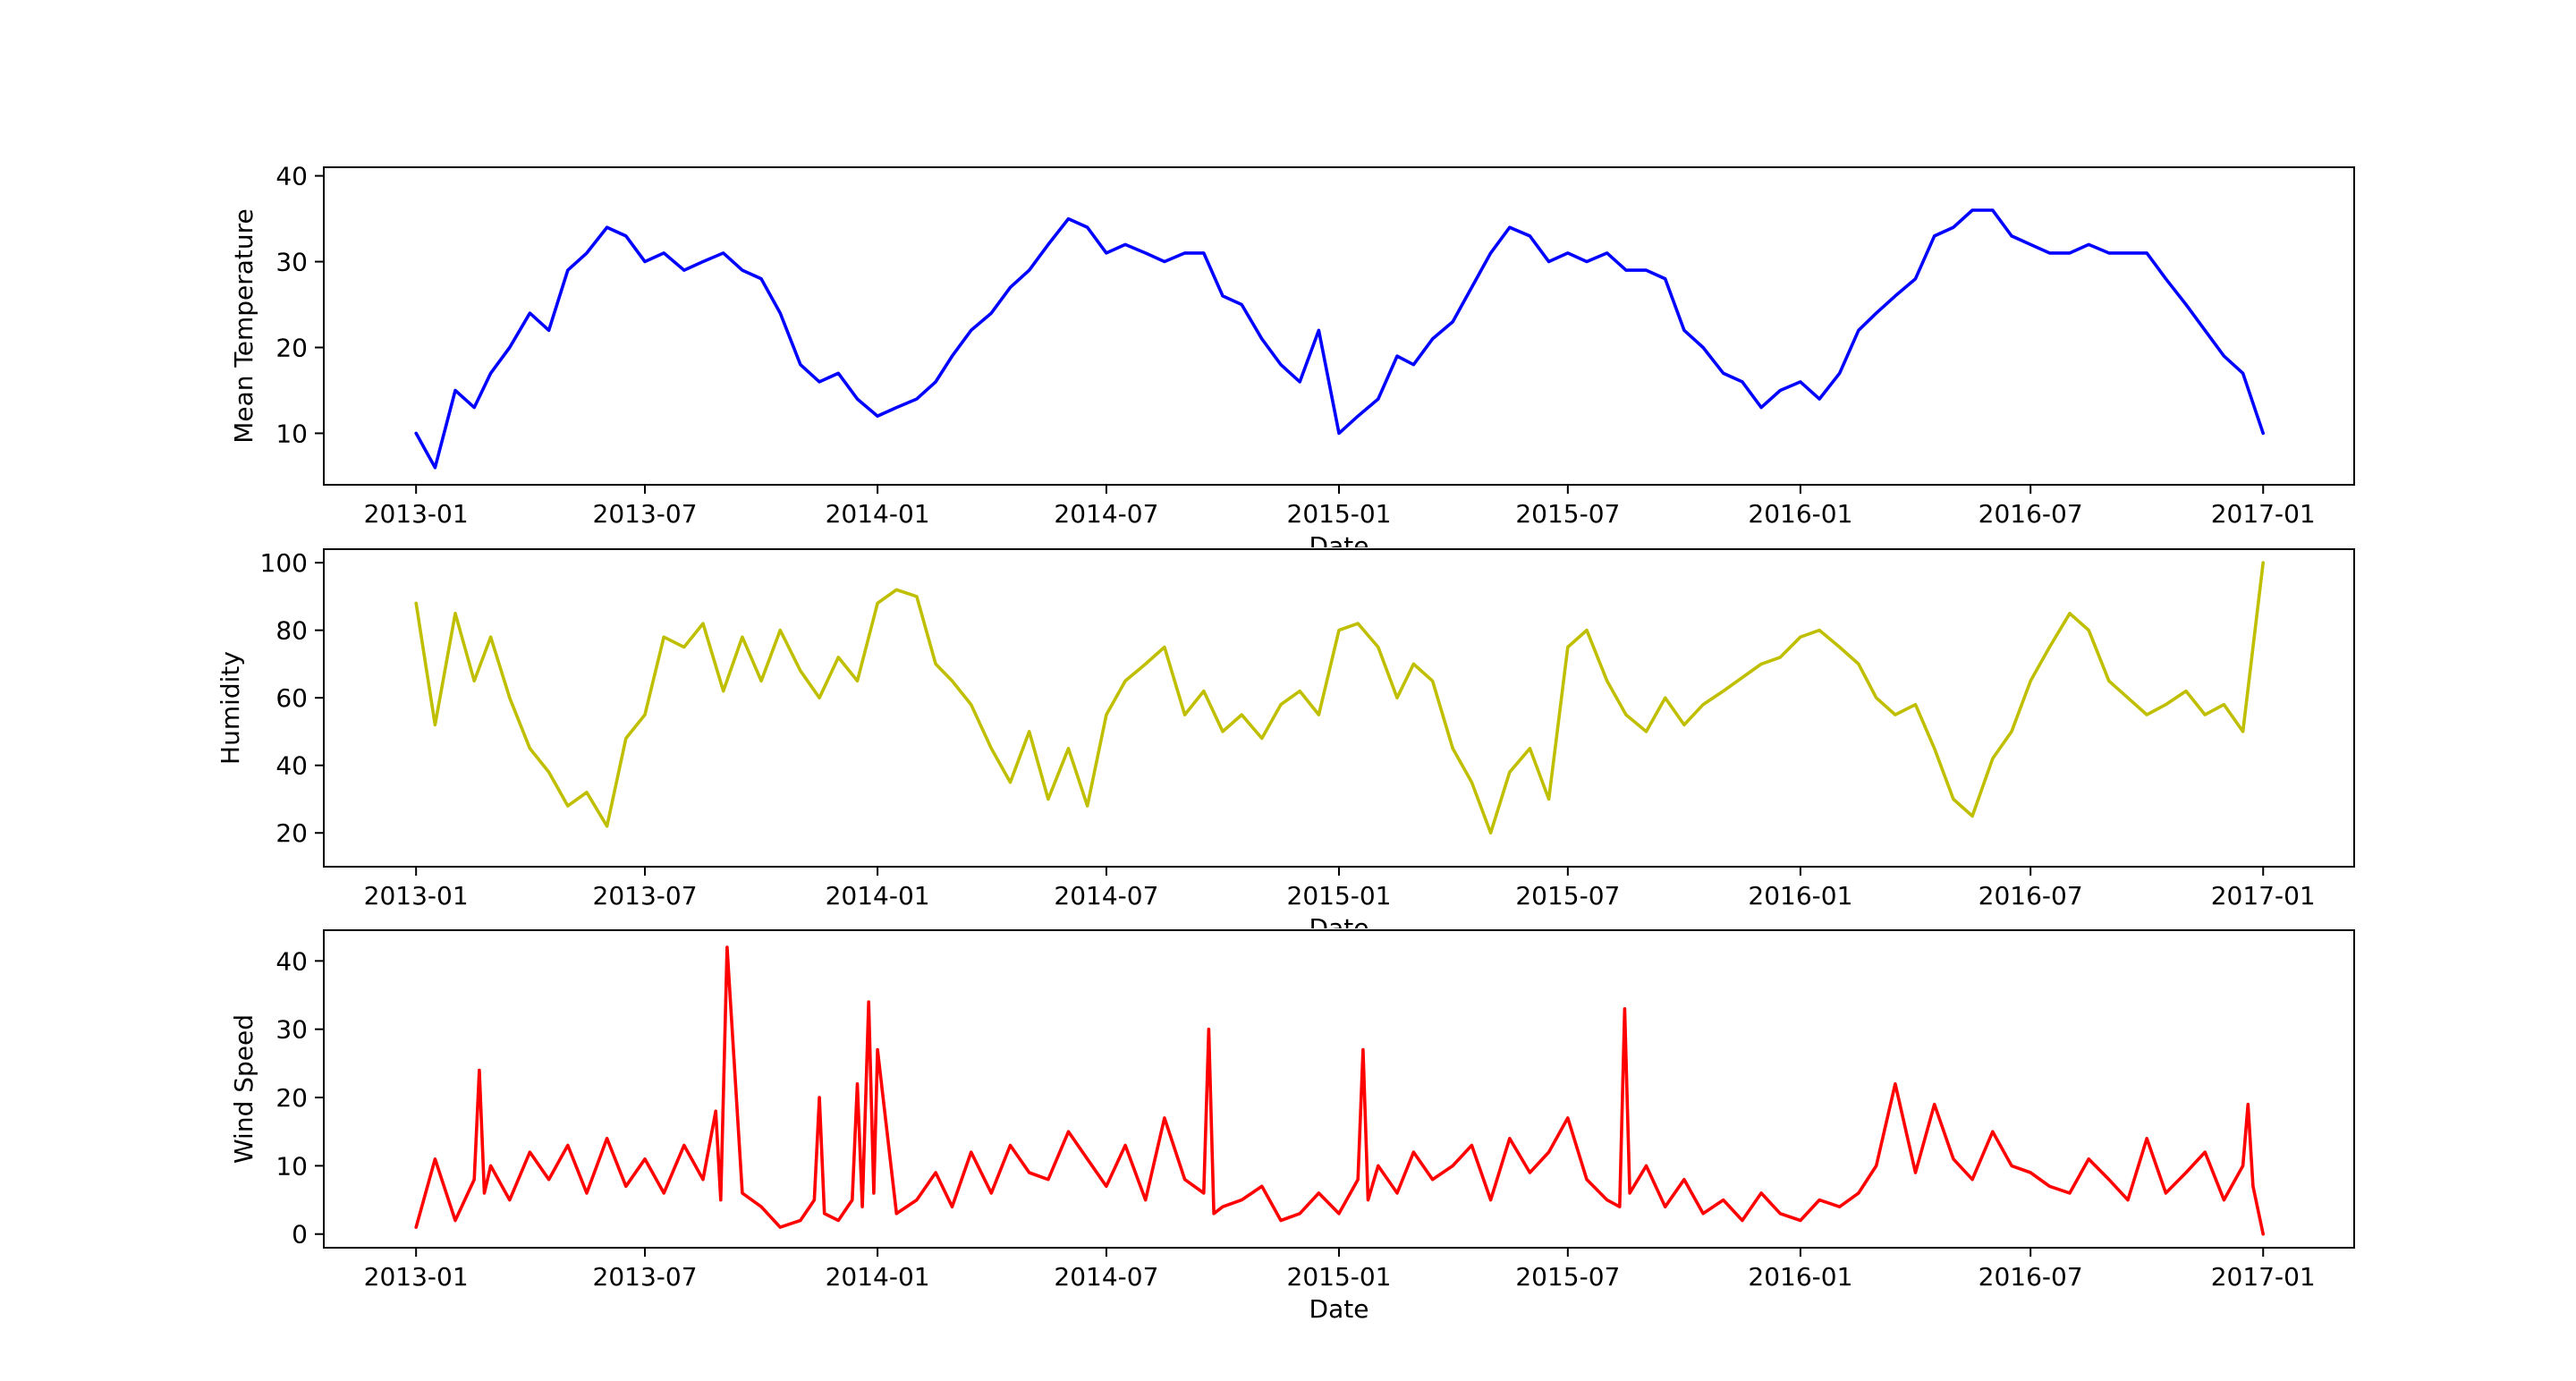 This screenshot has width=2576, height=1381. What do you see at coordinates (291, 631) in the screenshot?
I see `y-tick-label: 80` at bounding box center [291, 631].